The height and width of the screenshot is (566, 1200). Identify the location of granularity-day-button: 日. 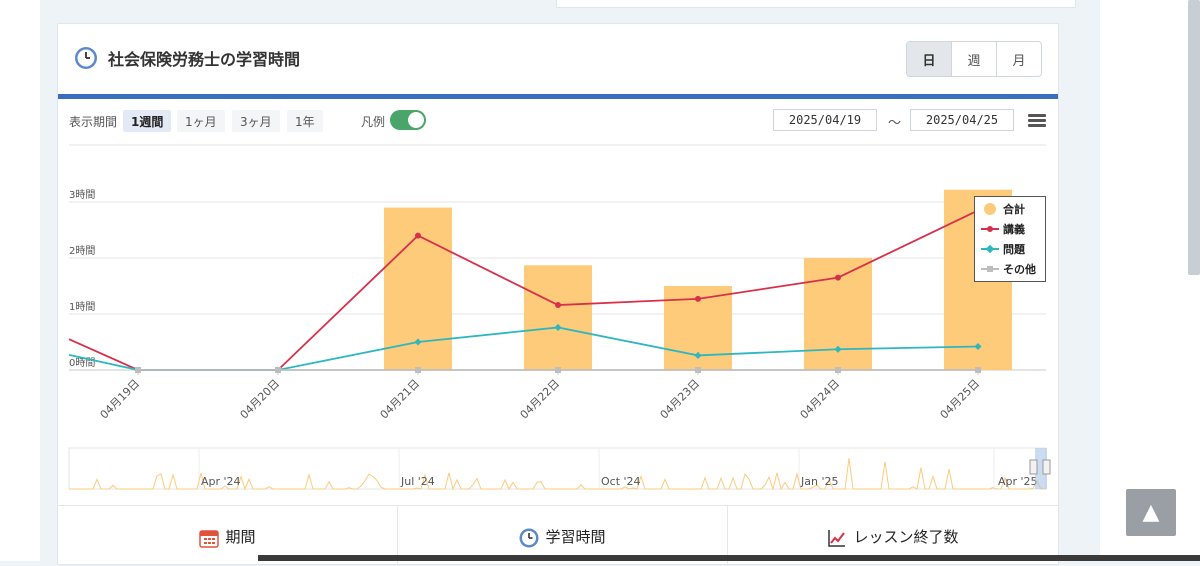
(929, 59).